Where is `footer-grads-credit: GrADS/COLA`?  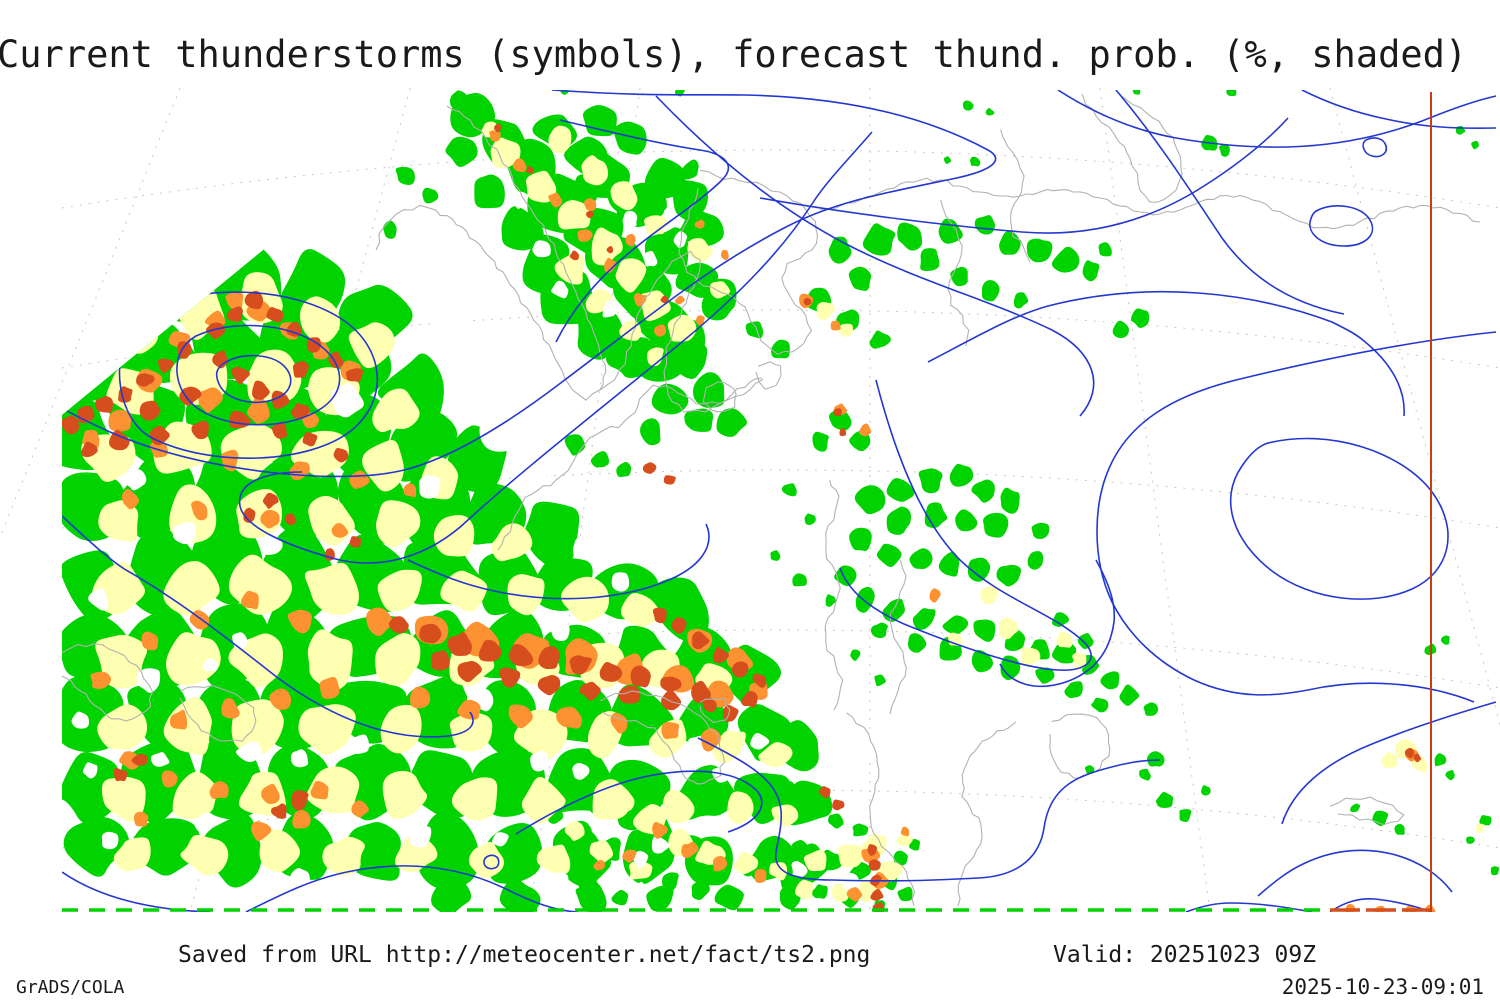 footer-grads-credit: GrADS/COLA is located at coordinates (70, 987).